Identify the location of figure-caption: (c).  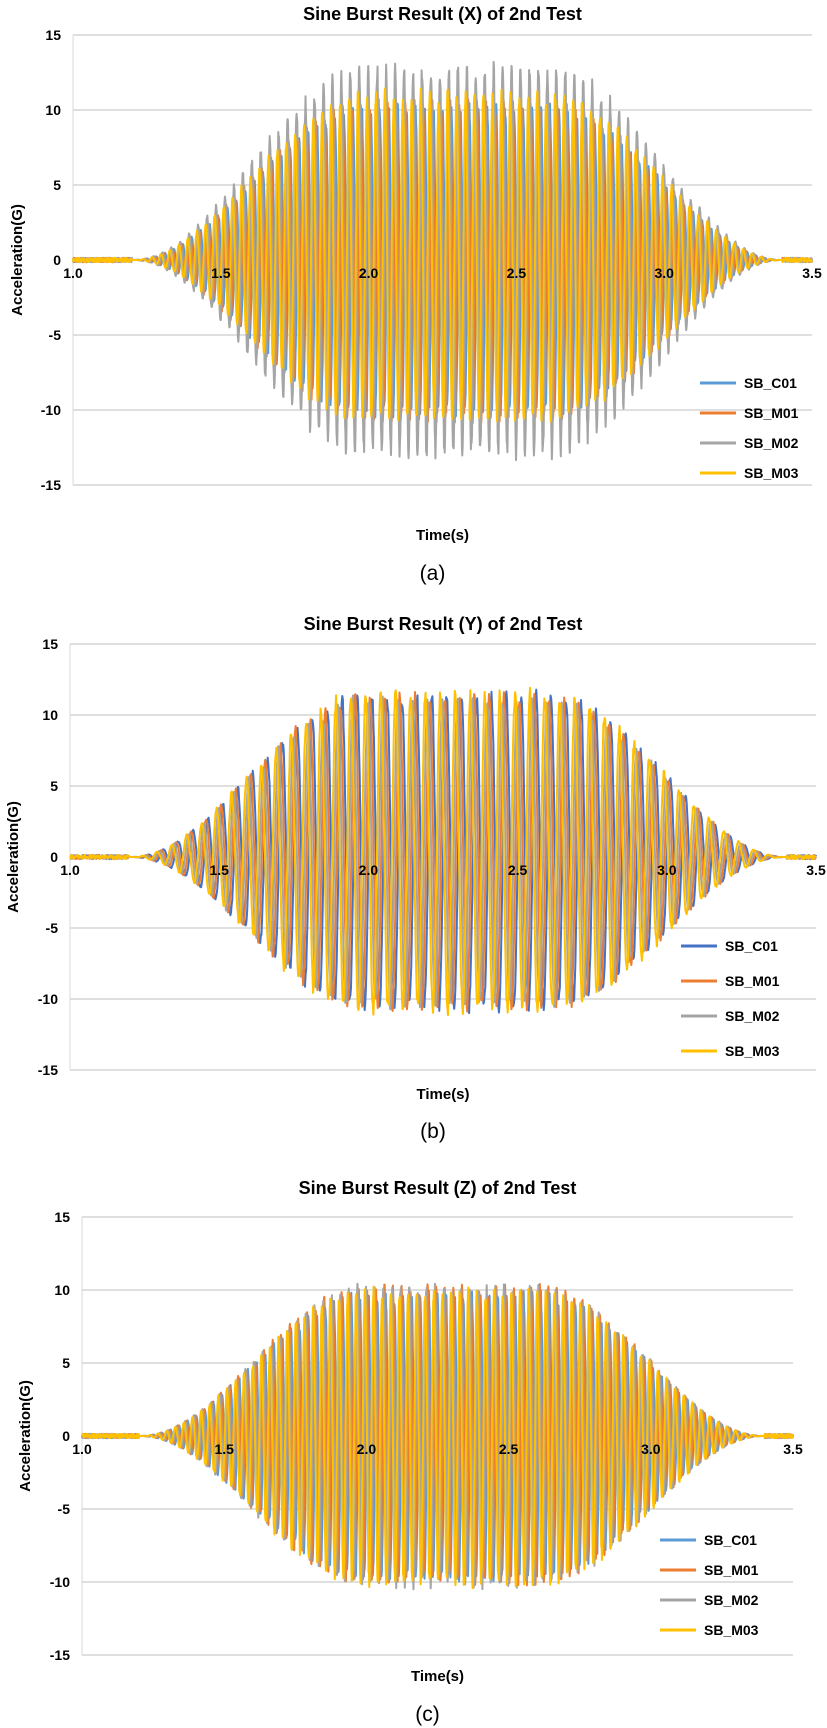
(427, 1714).